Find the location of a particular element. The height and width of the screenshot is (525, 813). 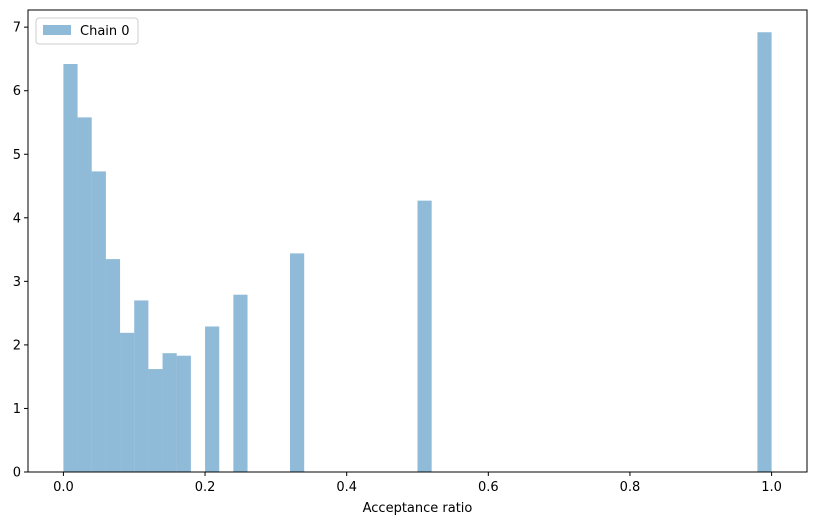

x-tick-label-4: 0.8 is located at coordinates (630, 487).